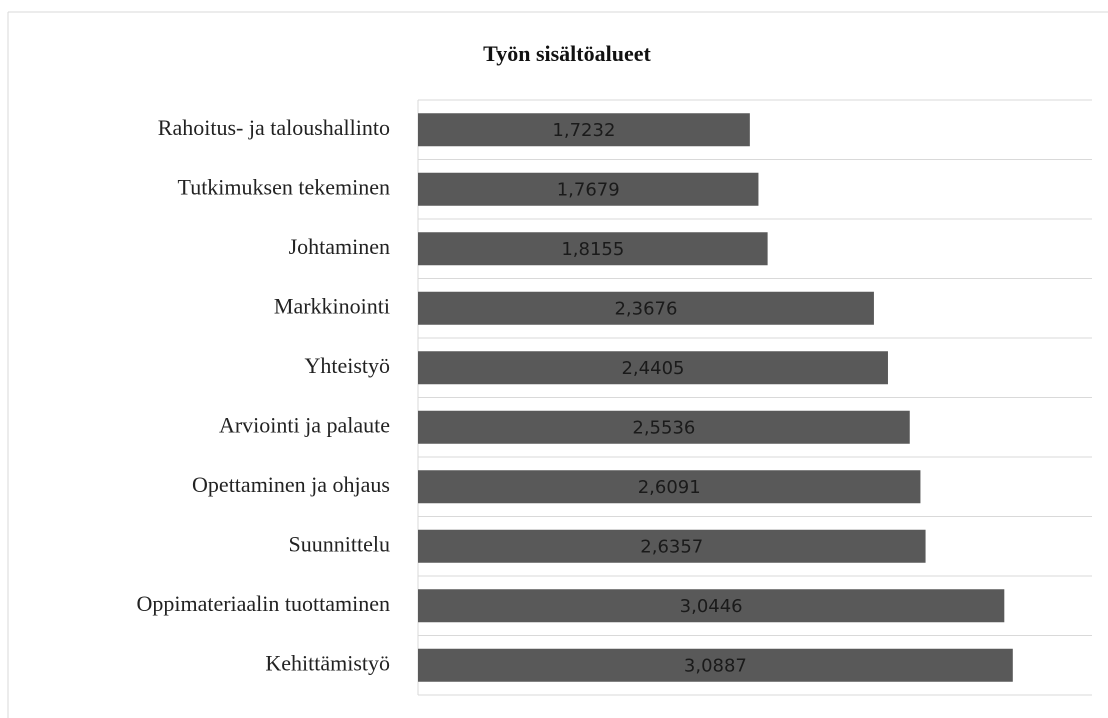 This screenshot has height=718, width=1108. I want to click on value-label: 3,0887, so click(715, 665).